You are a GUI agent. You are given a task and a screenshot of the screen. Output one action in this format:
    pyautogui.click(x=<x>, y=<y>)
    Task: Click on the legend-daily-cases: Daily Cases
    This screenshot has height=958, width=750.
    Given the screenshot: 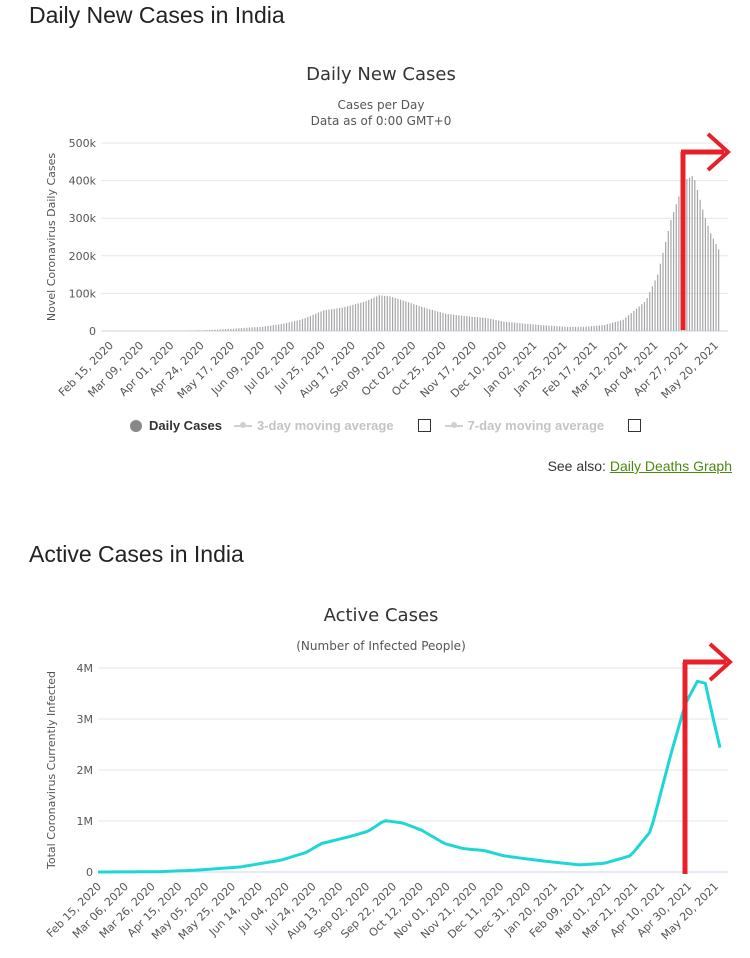 What is the action you would take?
    pyautogui.click(x=176, y=425)
    